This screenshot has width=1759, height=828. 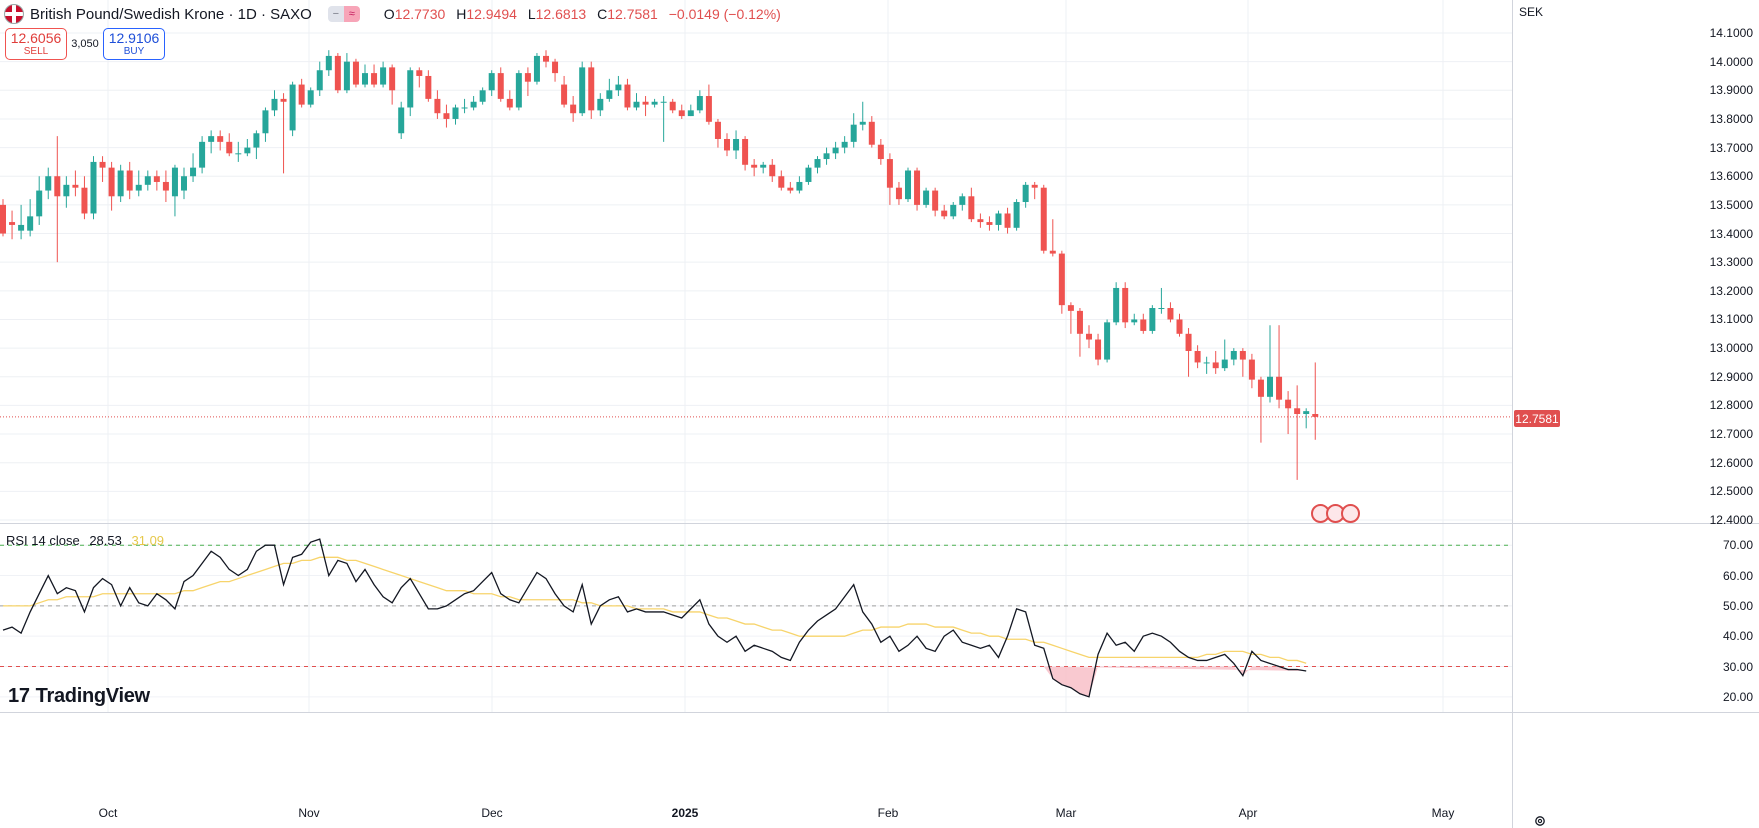 I want to click on close-value: 12.7581, so click(x=632, y=14).